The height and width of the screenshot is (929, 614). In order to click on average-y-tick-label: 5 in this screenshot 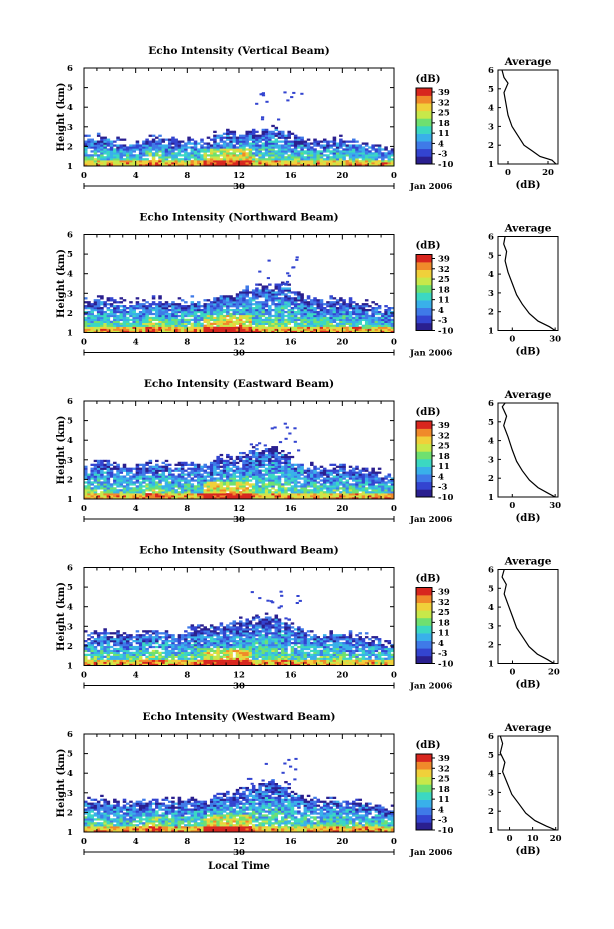, I will do `click(491, 423)`.